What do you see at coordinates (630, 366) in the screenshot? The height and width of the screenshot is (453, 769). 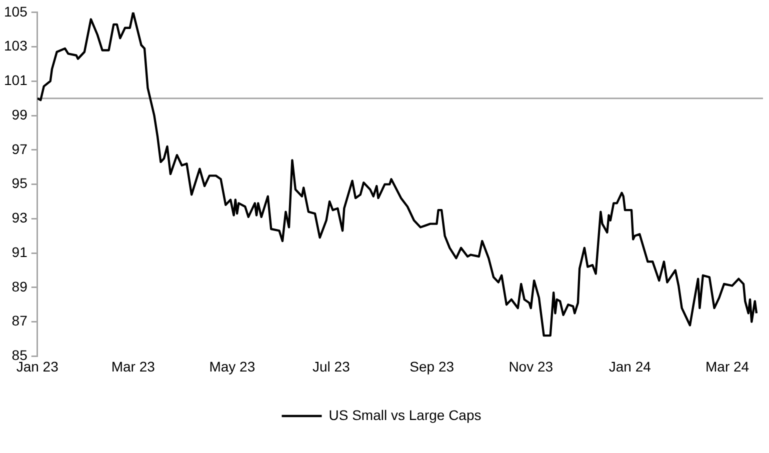 I see `x-tick-label: Jan 24` at bounding box center [630, 366].